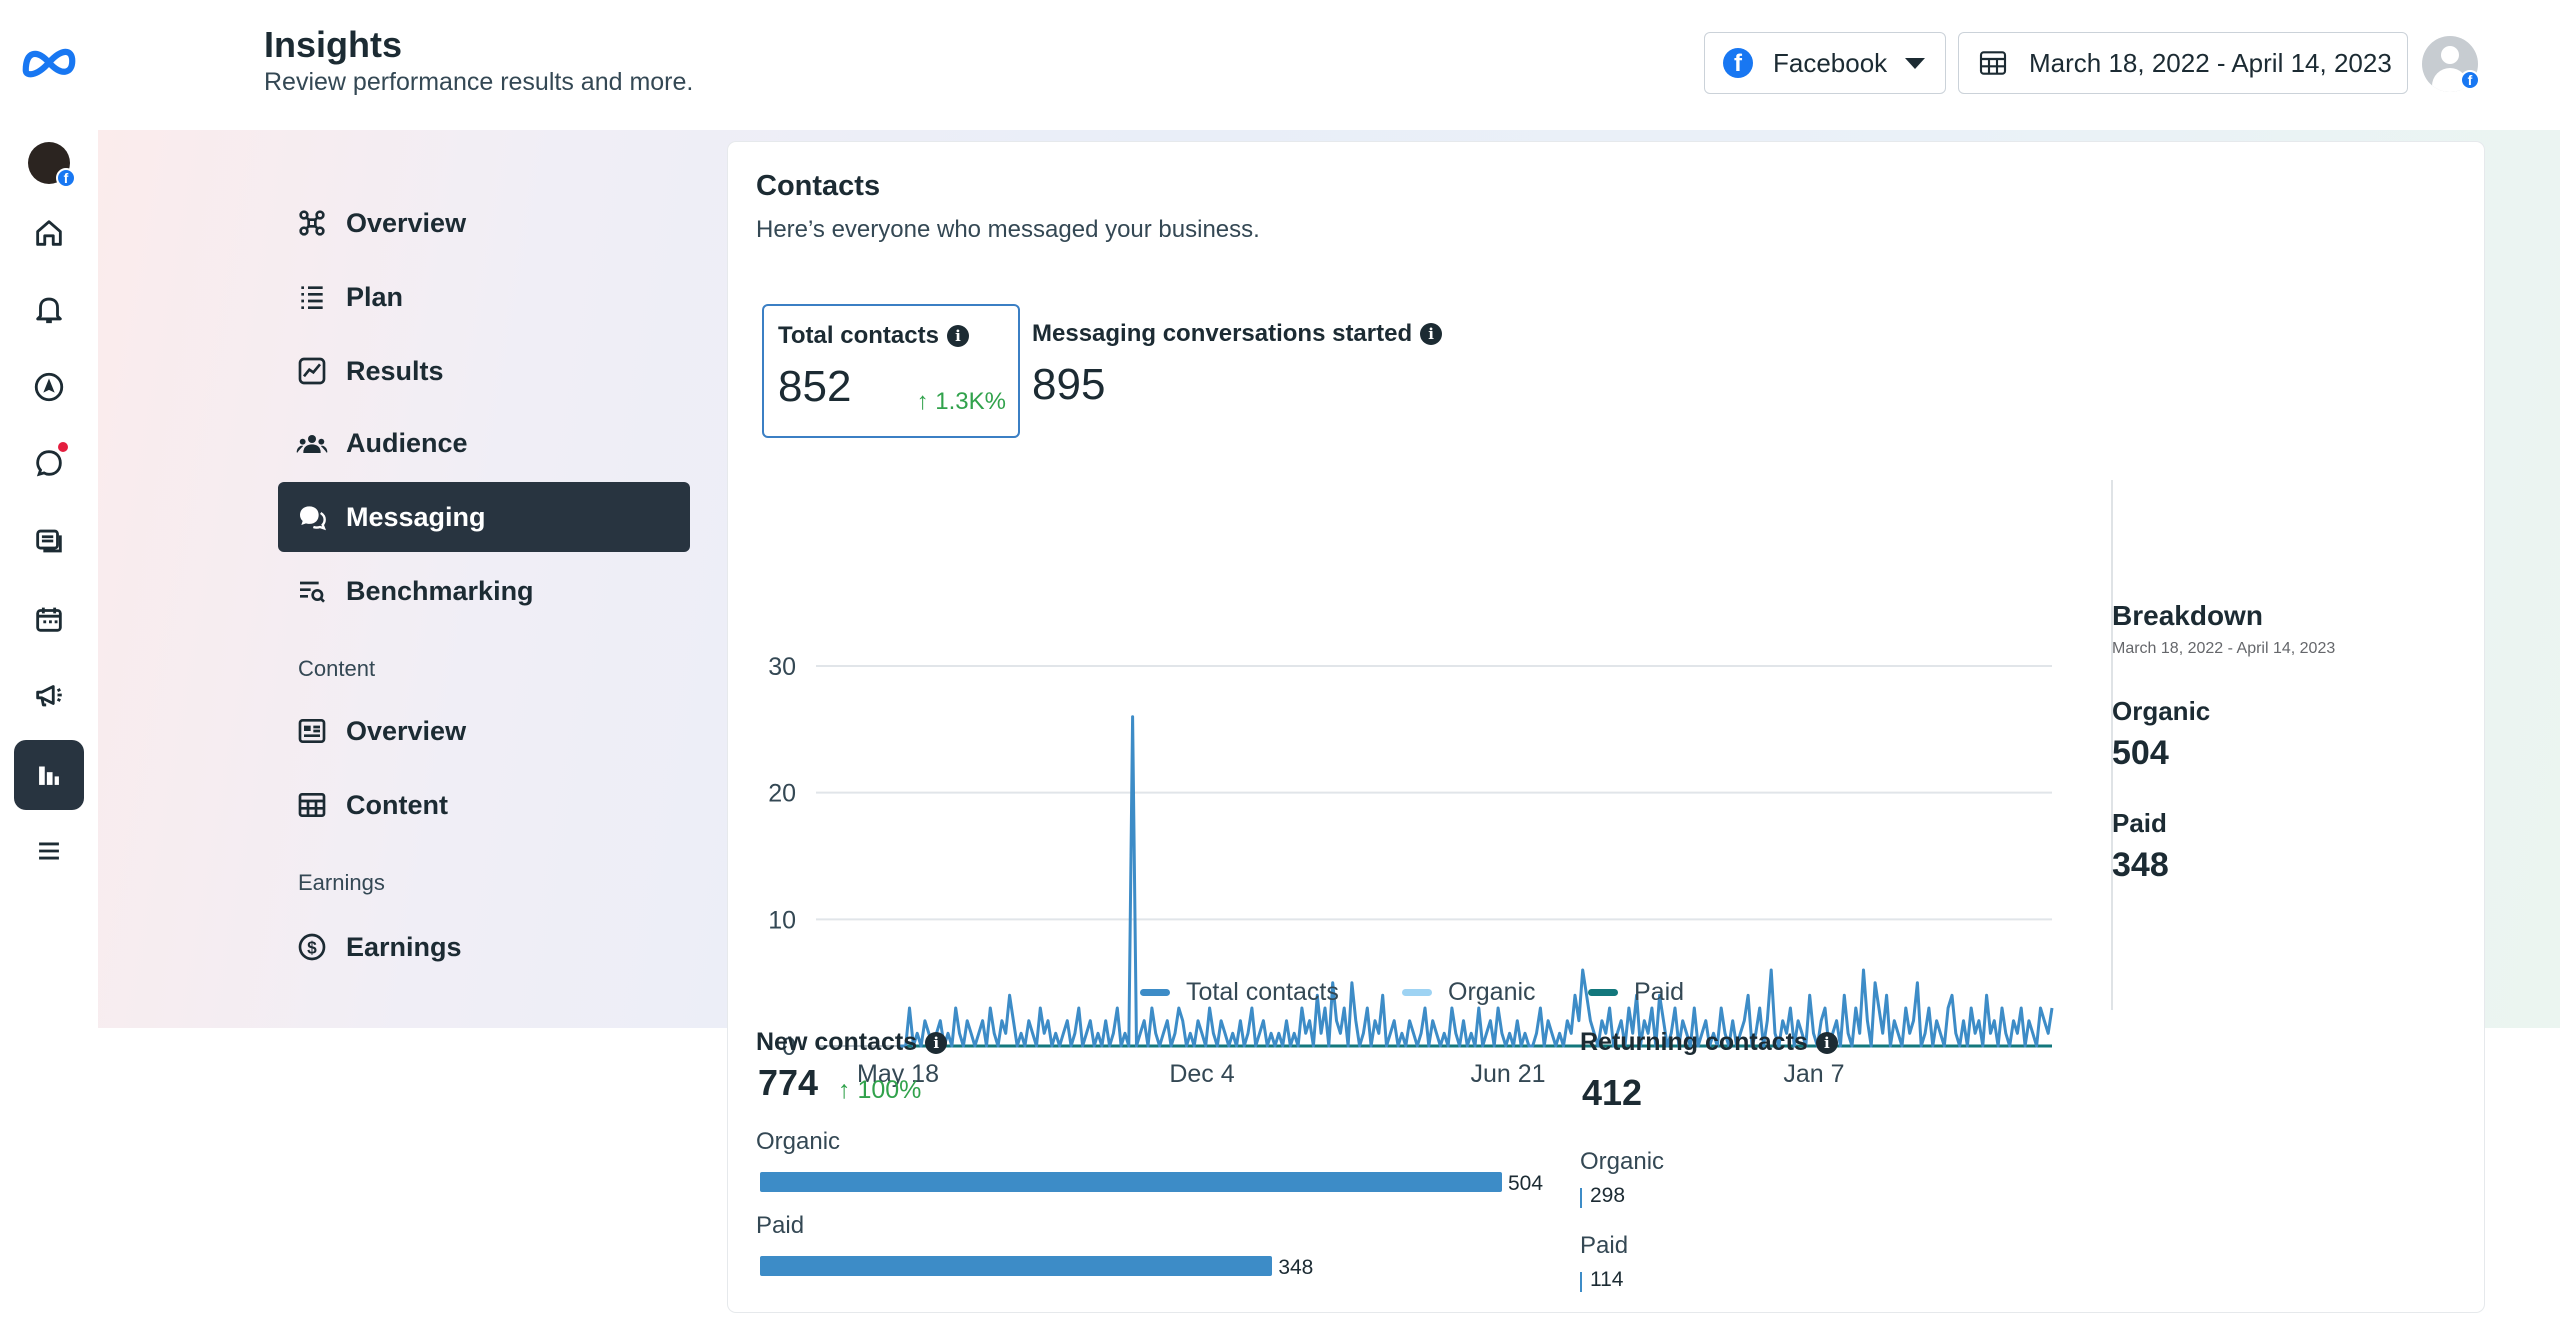 This screenshot has width=2560, height=1320. I want to click on new-contacts-change: ↑ 100%, so click(880, 1090).